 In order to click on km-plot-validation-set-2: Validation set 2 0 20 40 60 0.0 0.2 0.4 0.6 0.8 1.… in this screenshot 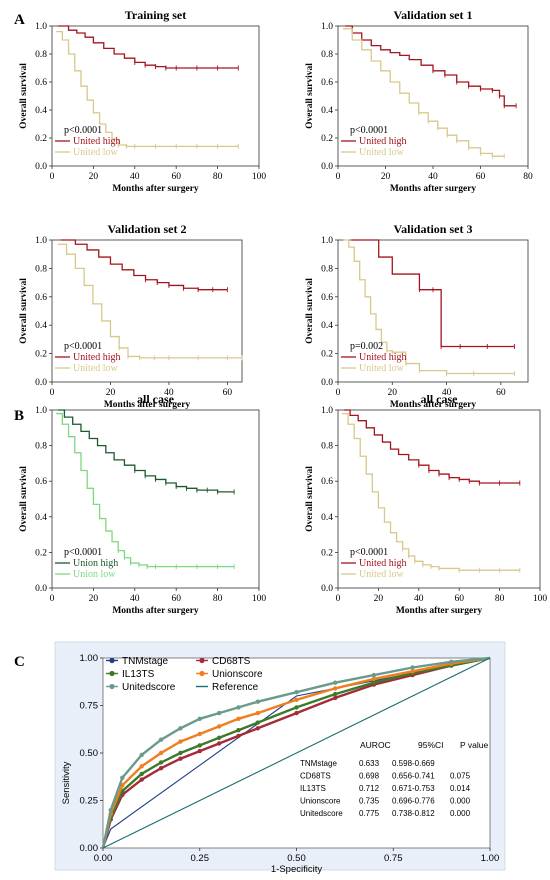, I will do `click(131, 316)`.